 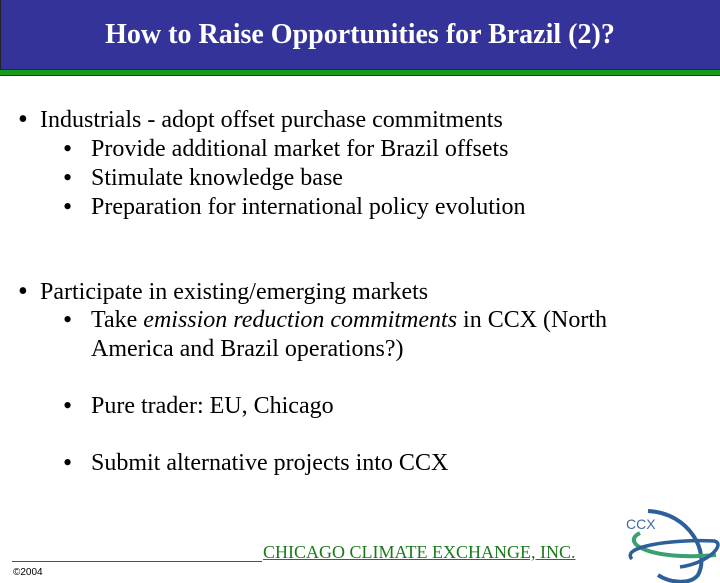 I want to click on take-text: Take, so click(x=117, y=320).